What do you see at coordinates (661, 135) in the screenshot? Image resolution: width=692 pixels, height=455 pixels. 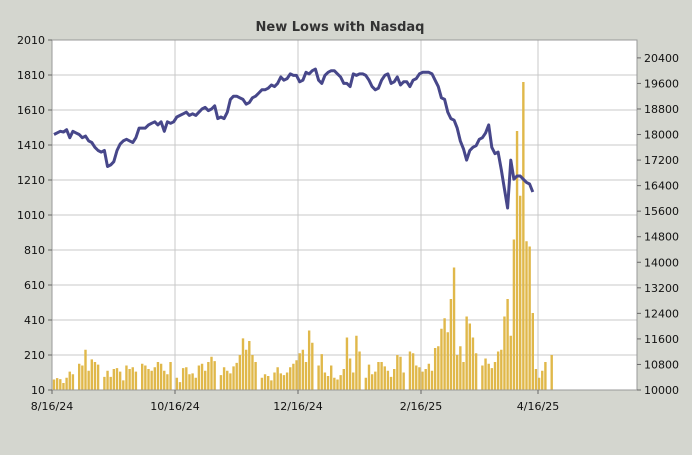 I see `right-tick-label: 18000` at bounding box center [661, 135].